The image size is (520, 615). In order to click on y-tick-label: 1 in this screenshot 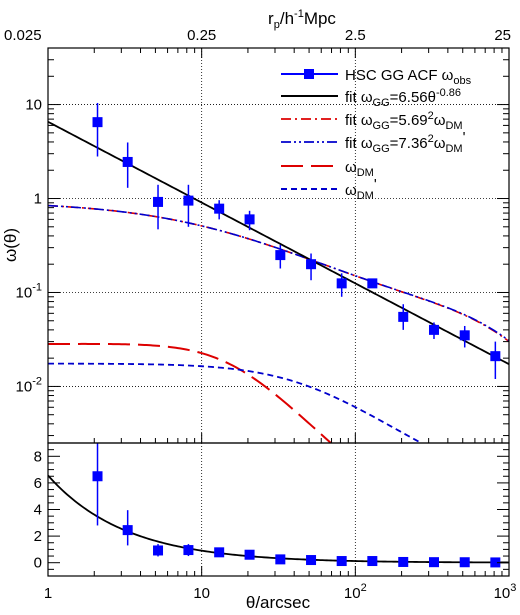, I will do `click(38, 199)`.